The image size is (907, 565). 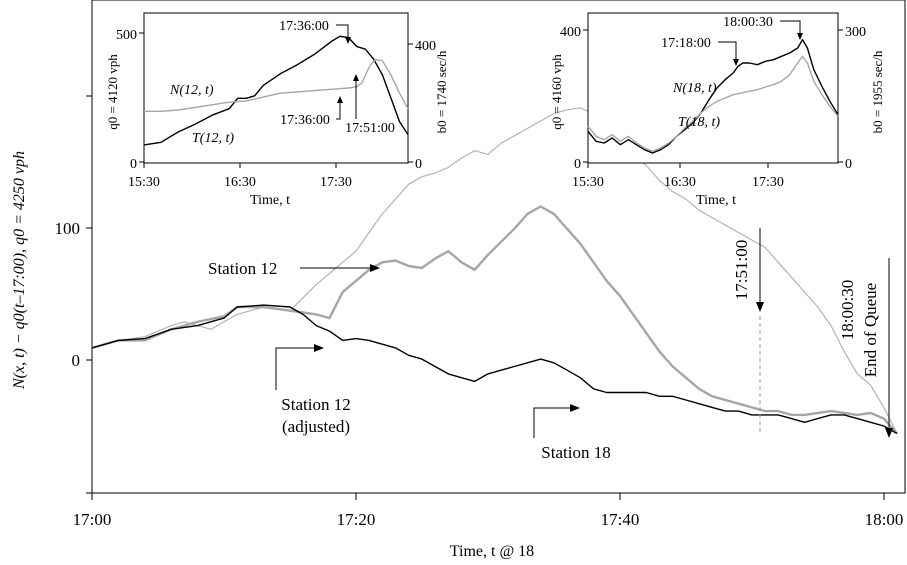 What do you see at coordinates (336, 182) in the screenshot?
I see `inset12-x-tick-label-1730: 17:30` at bounding box center [336, 182].